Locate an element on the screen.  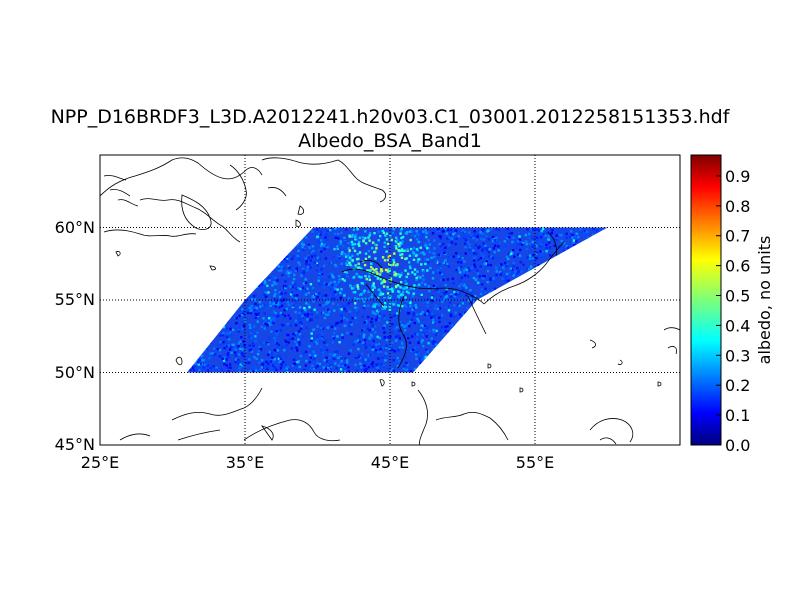
colorbar-tick-label: 0.0 is located at coordinates (737, 445).